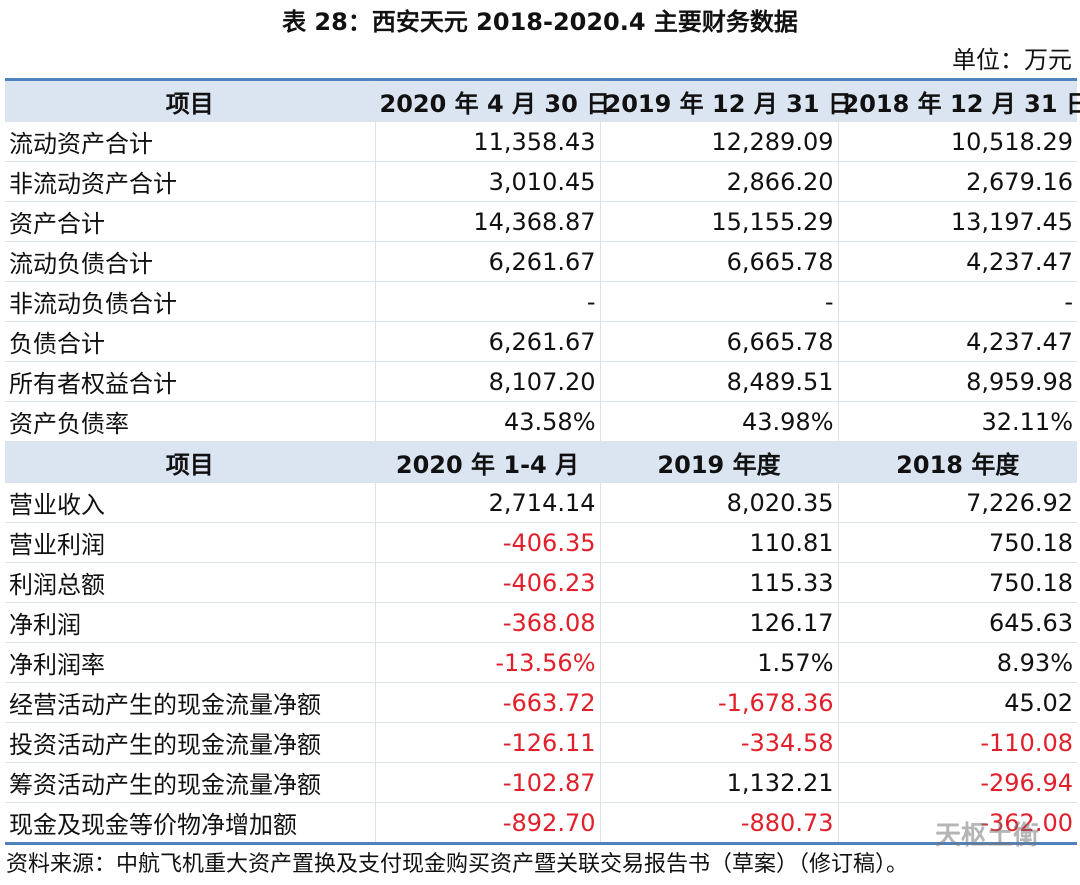  I want to click on value-cell: 1,132.21, so click(719, 782).